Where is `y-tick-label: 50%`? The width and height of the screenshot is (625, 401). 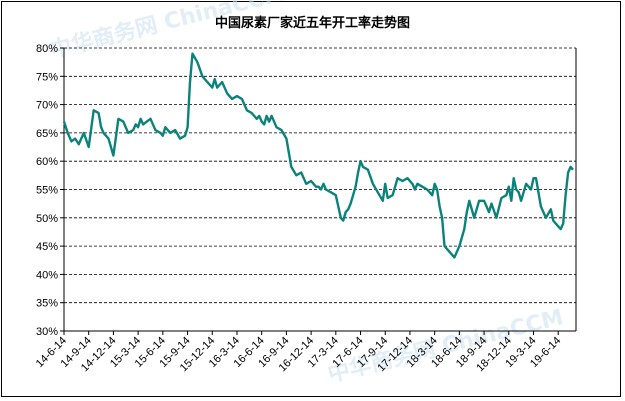
y-tick-label: 50% is located at coordinates (47, 219).